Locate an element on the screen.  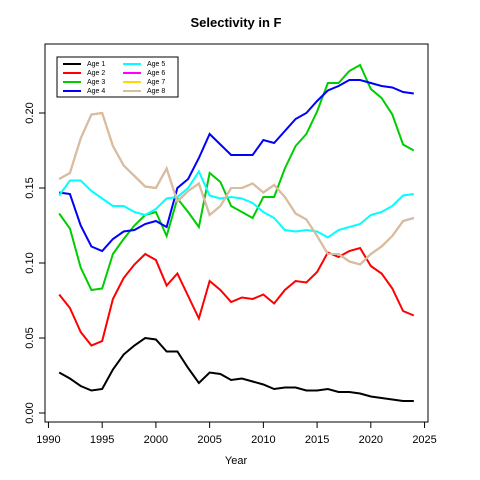
y-tick-label: 0.15 is located at coordinates (30, 187).